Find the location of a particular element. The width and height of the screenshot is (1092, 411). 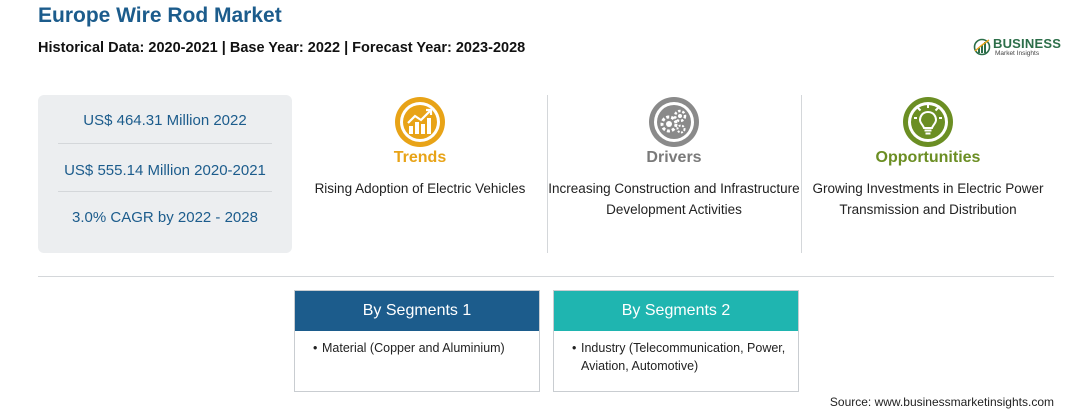

source-credit: Source: www.businessmarketinsights.com is located at coordinates (941, 402).